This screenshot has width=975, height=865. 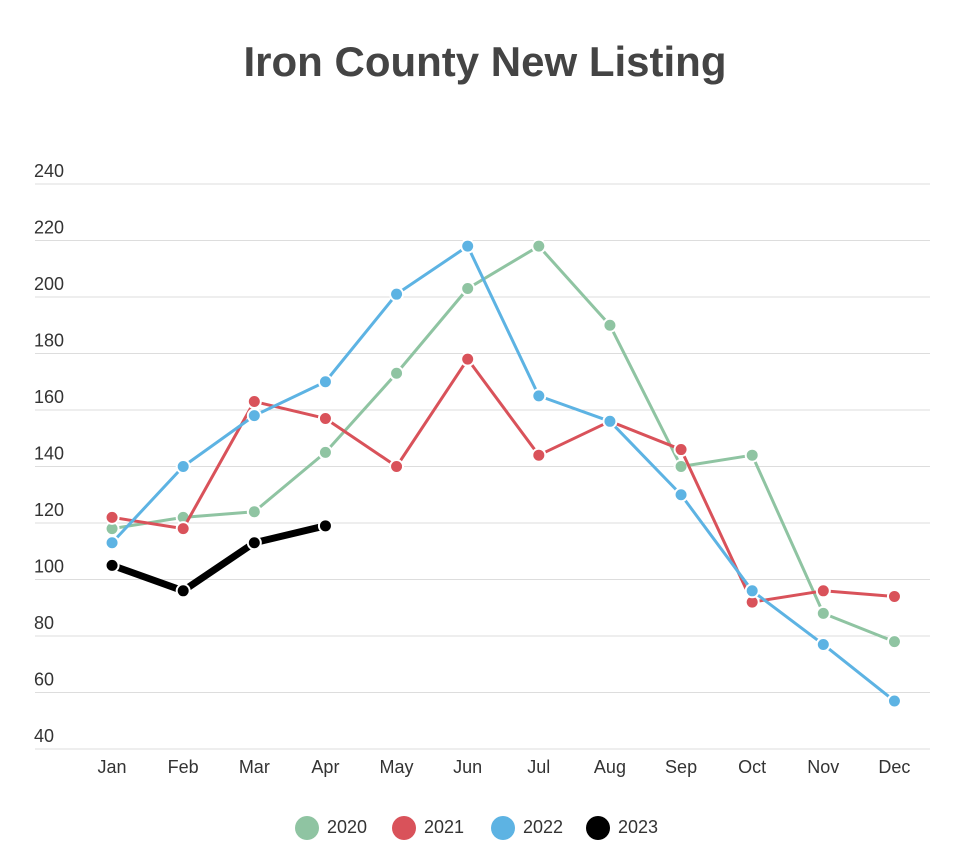 What do you see at coordinates (112, 767) in the screenshot?
I see `x-tick-label: Jan` at bounding box center [112, 767].